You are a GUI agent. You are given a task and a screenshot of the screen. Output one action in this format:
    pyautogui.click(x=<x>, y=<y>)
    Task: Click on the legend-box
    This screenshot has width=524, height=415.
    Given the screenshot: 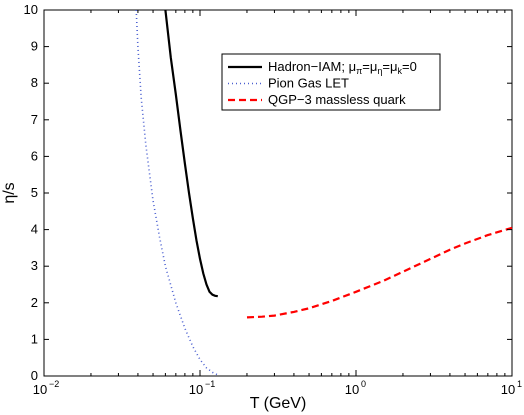 What is the action you would take?
    pyautogui.click(x=331, y=82)
    